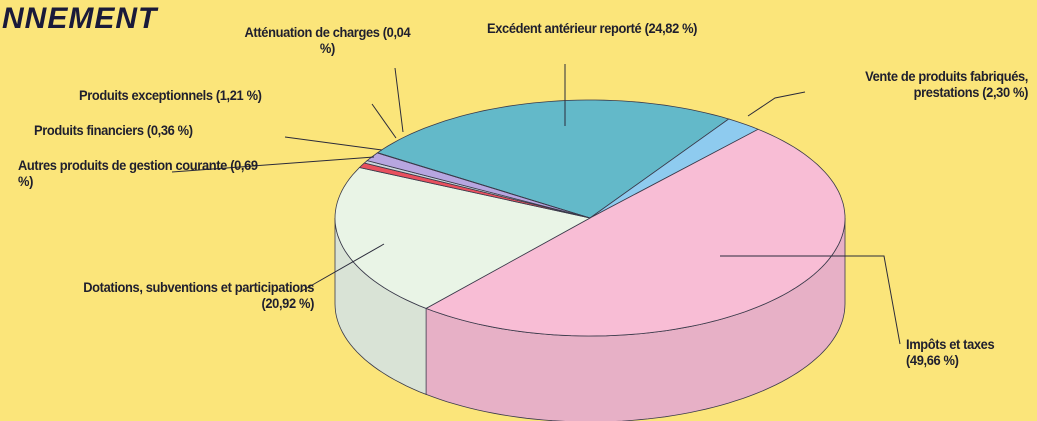  Describe the element at coordinates (564, 28) in the screenshot. I see `category-label: Excédent antérieur reporté` at that location.